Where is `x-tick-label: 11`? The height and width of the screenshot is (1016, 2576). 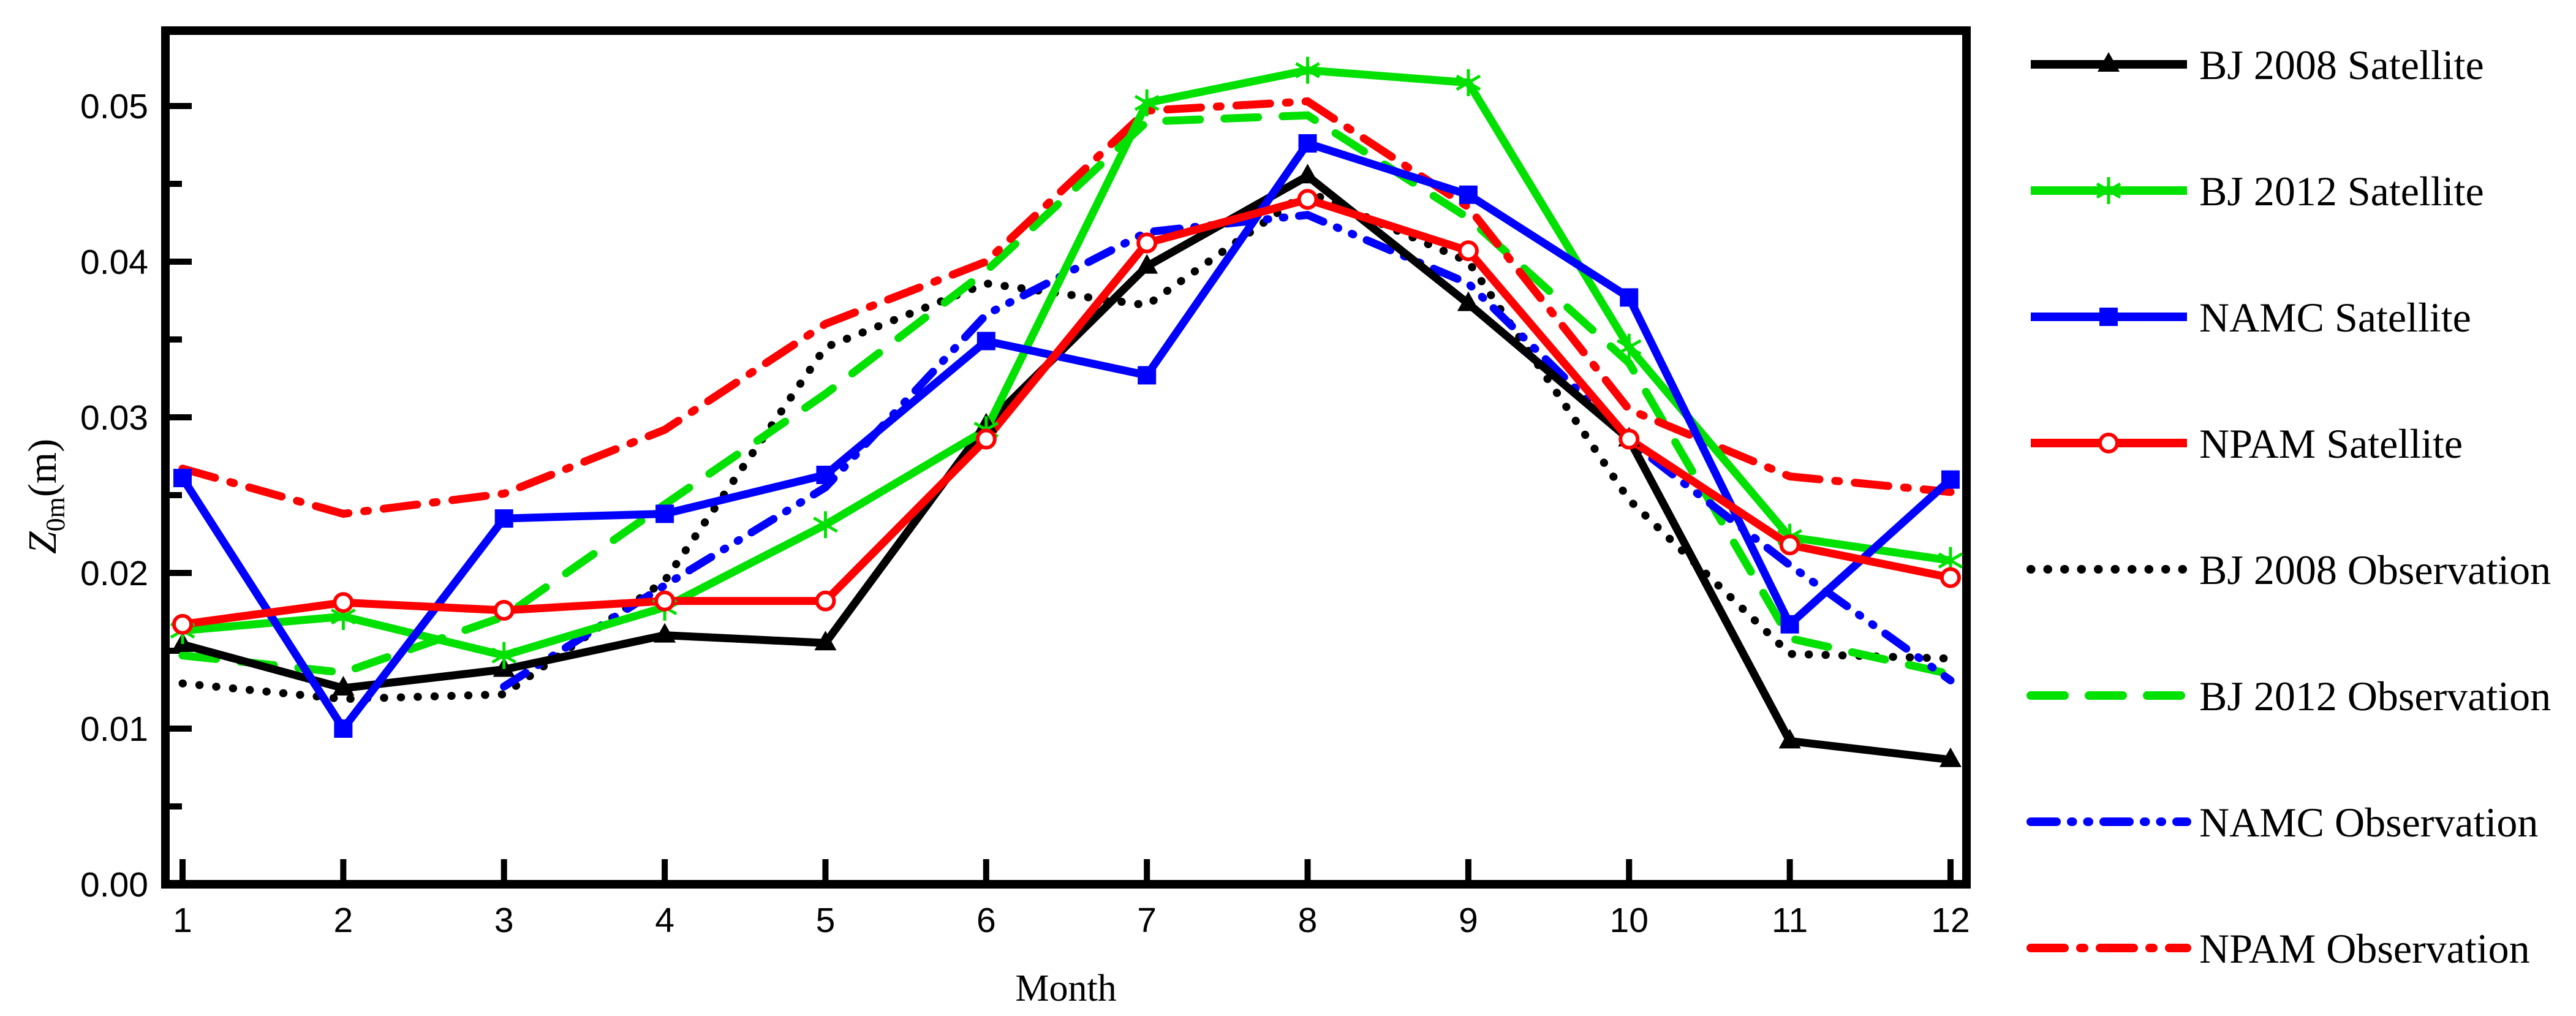 x-tick-label: 11 is located at coordinates (1790, 920).